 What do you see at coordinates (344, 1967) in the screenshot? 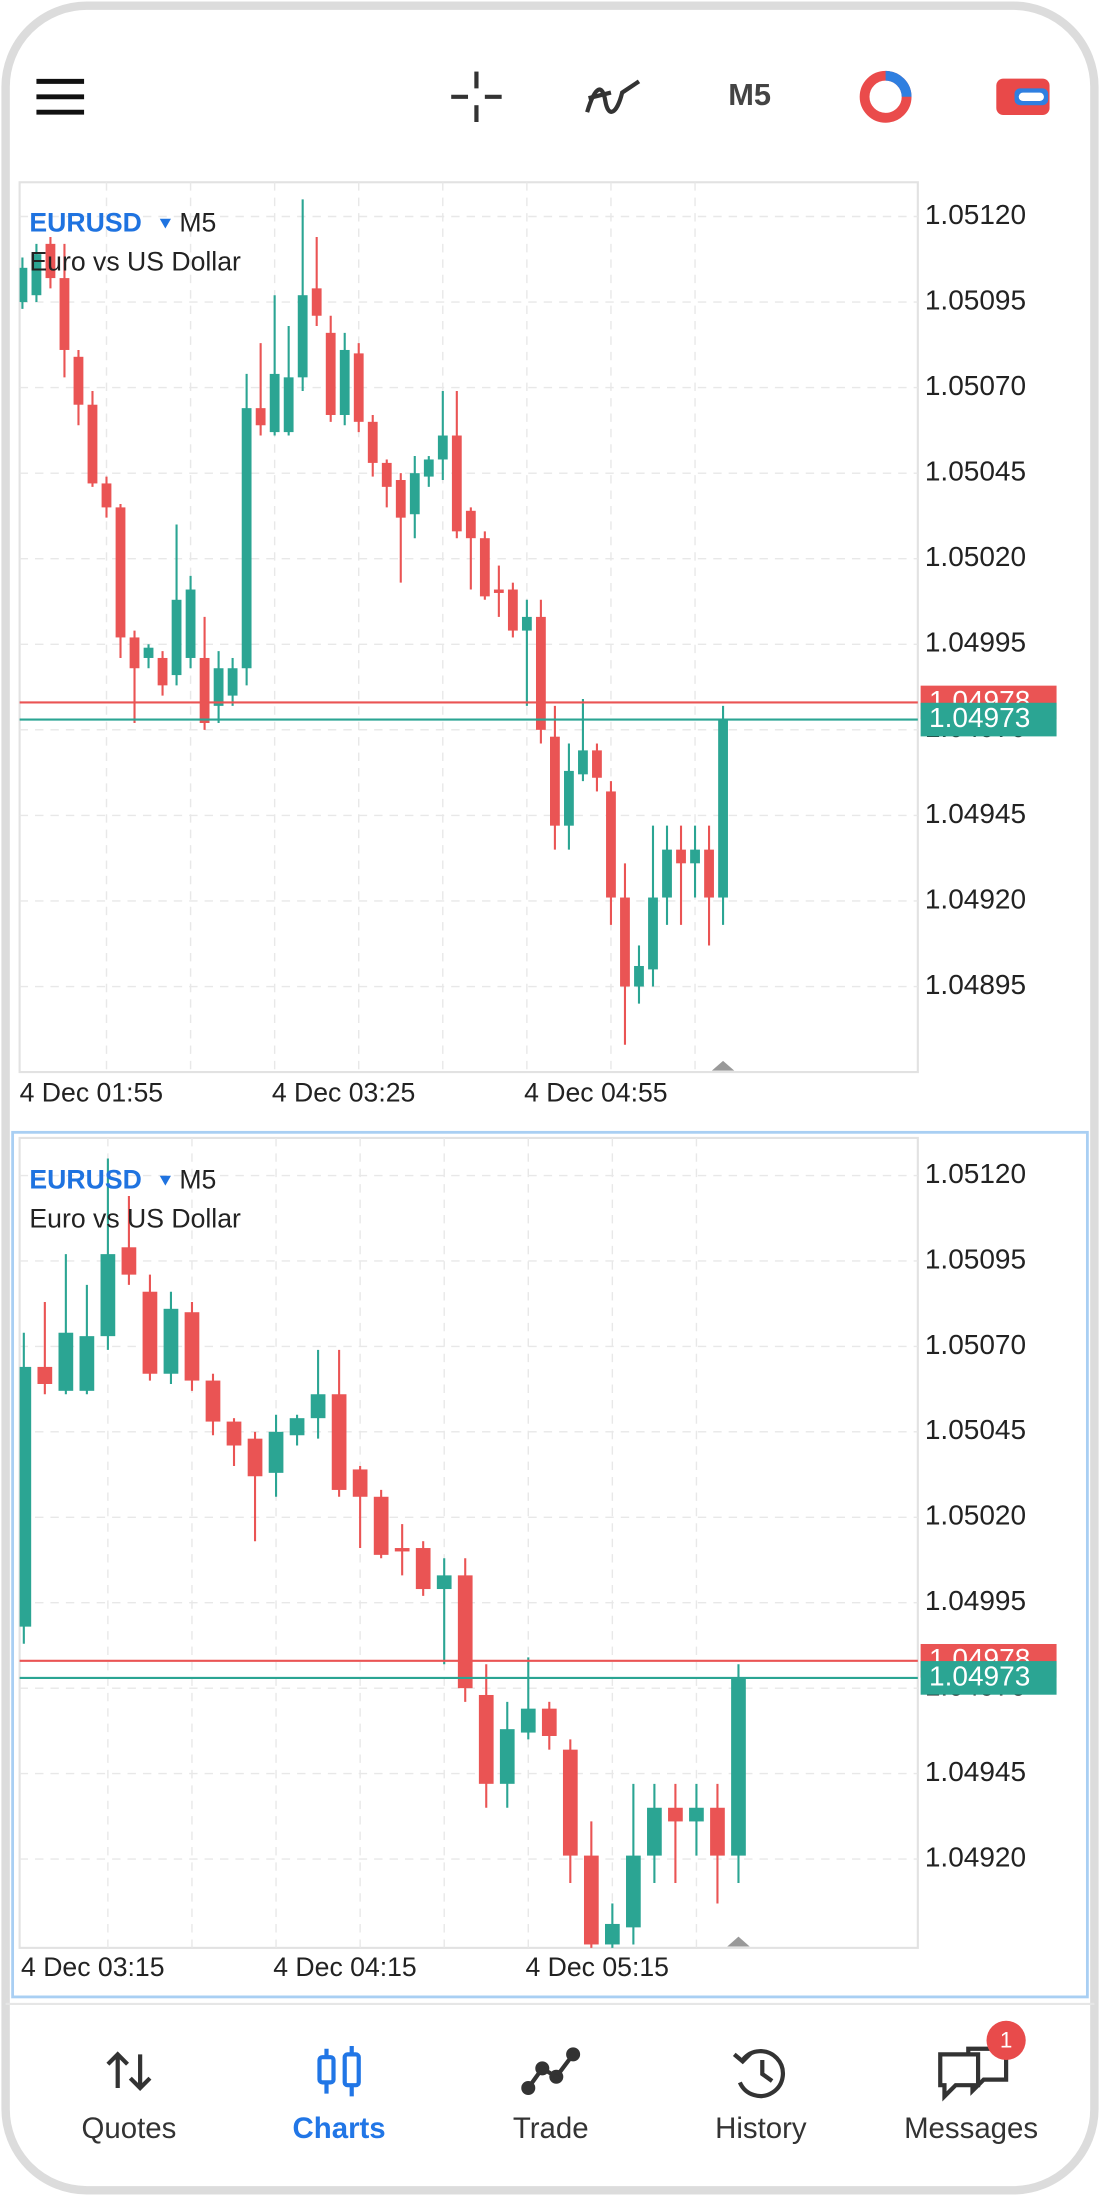
I see `x-tick-label: 4 Dec 04:15` at bounding box center [344, 1967].